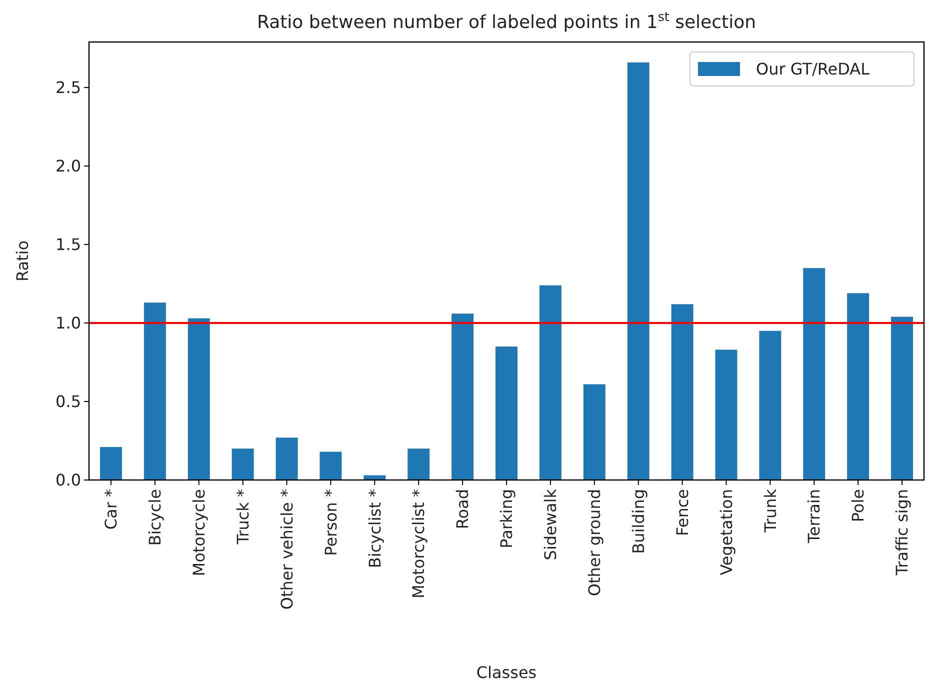 Image resolution: width=926 pixels, height=684 pixels. What do you see at coordinates (506, 672) in the screenshot?
I see `x-axis-title: Classes` at bounding box center [506, 672].